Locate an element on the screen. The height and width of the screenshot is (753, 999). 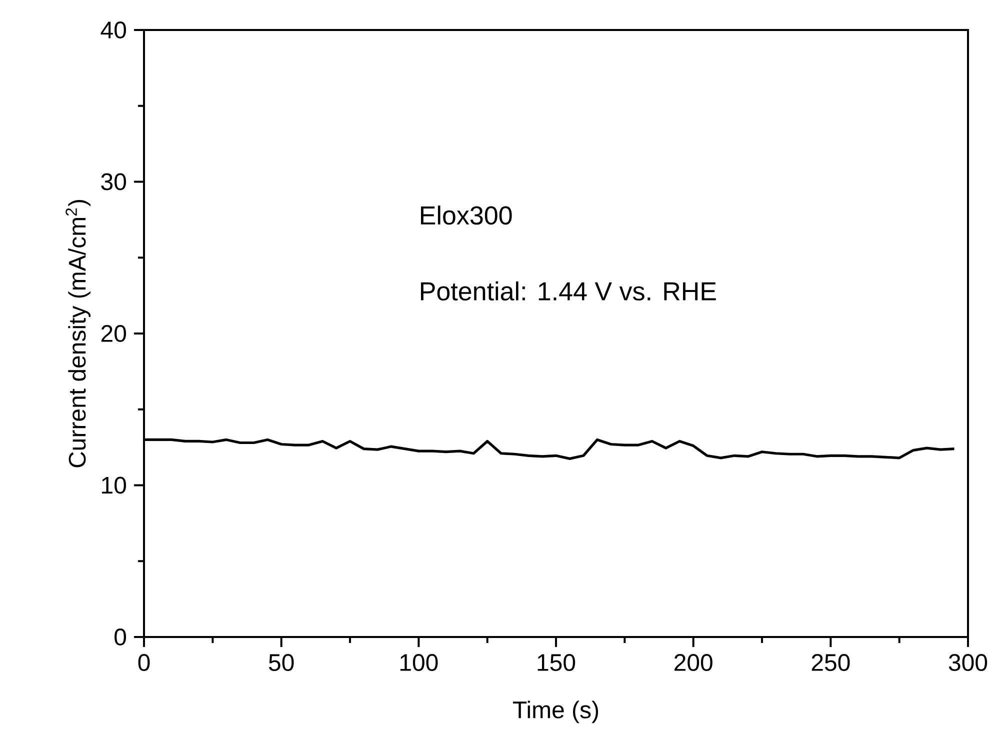
y-tick-label: 10 is located at coordinates (114, 485).